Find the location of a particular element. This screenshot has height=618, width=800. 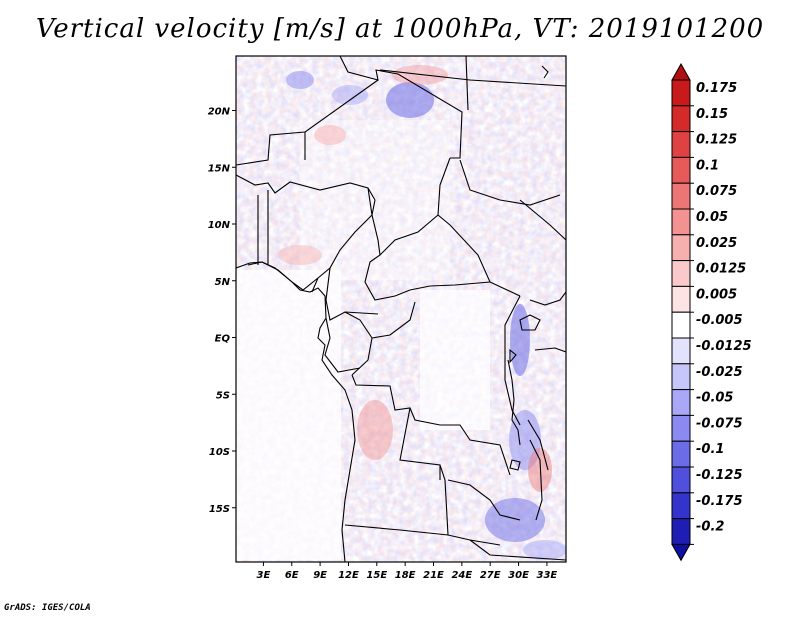

lat-tick-label: 20N is located at coordinates (219, 112).